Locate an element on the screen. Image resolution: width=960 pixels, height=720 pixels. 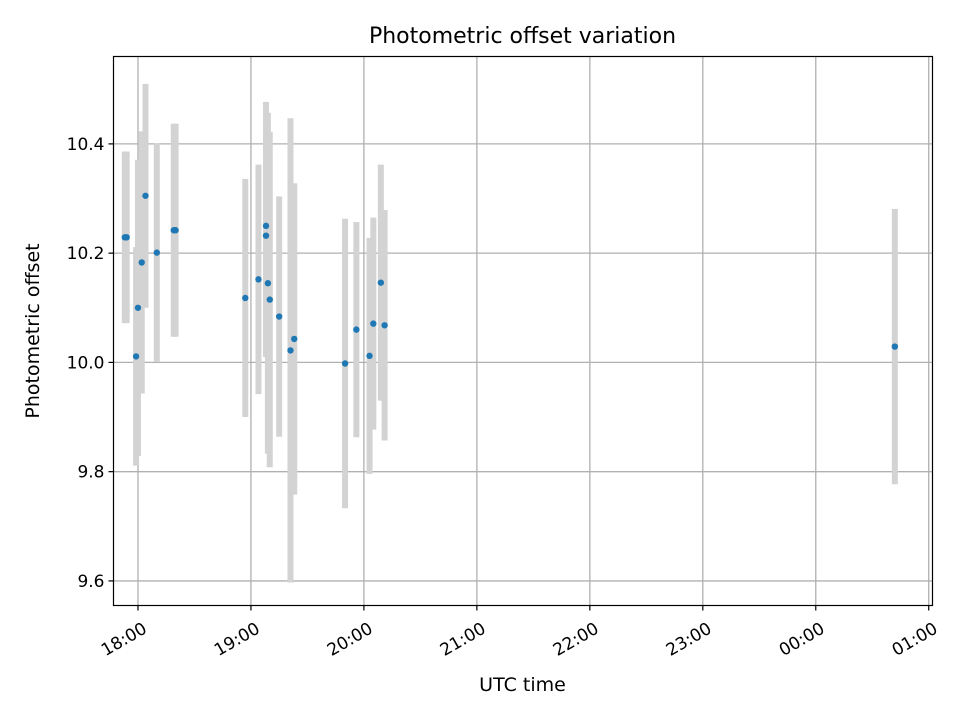
y-axis-ticks: 9.6 9.8 10.0 10.2 10.4 is located at coordinates (90, 363).